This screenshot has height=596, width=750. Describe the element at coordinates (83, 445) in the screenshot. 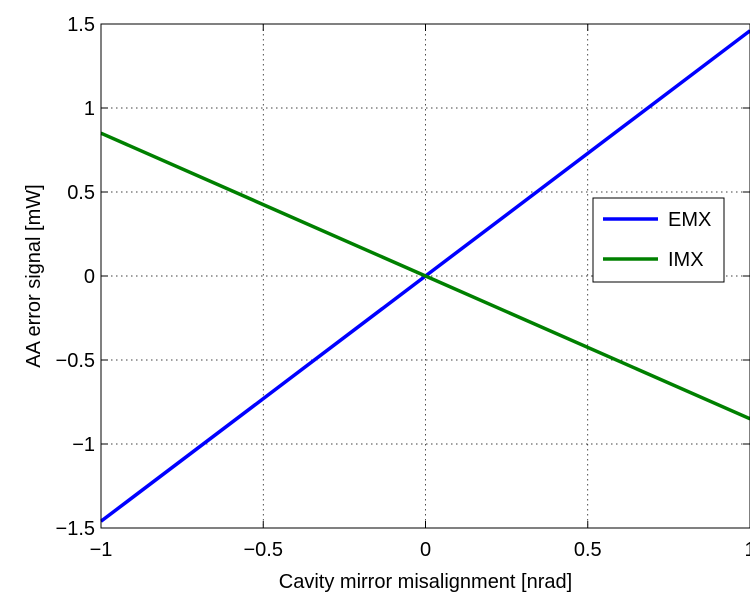

I see `y-tick-label: −1` at that location.